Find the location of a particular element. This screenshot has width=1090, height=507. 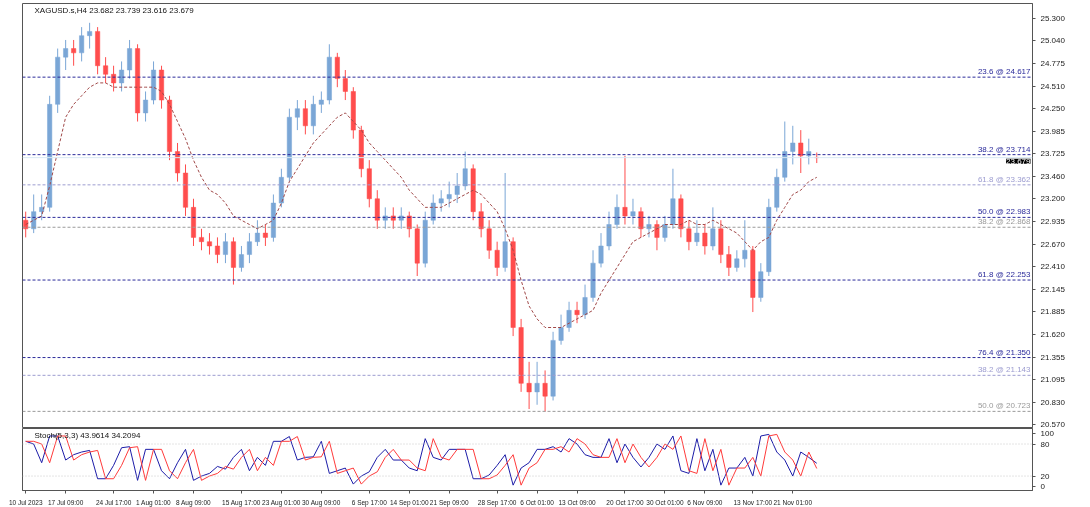

y-tick-label: 24.510 is located at coordinates (1053, 86).